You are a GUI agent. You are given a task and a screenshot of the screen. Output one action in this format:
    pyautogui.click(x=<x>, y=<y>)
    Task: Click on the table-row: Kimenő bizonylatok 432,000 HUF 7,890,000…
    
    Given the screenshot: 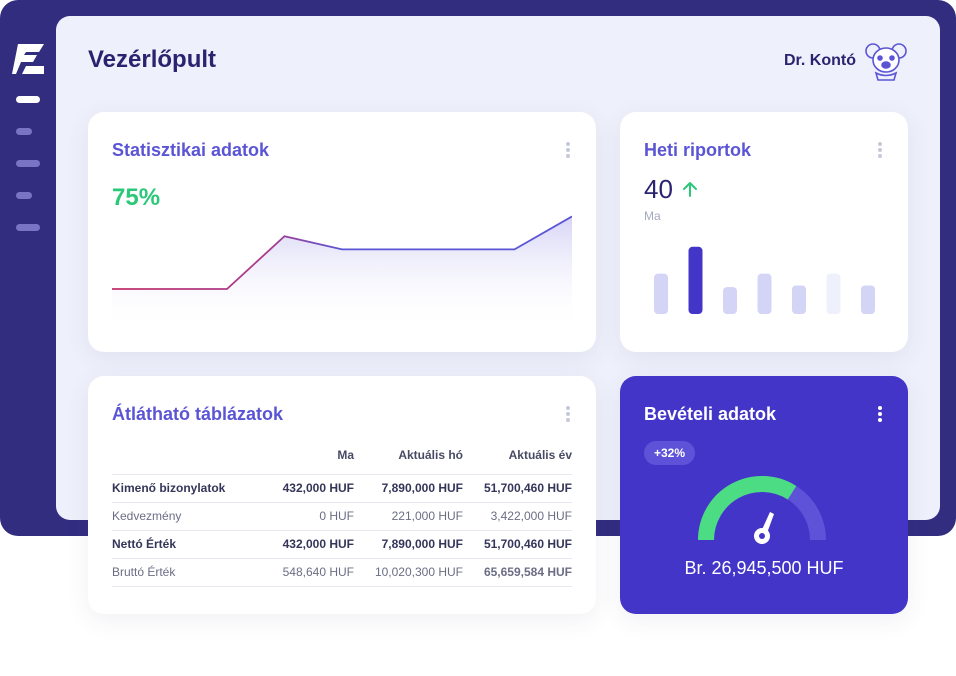 What is the action you would take?
    pyautogui.click(x=342, y=488)
    